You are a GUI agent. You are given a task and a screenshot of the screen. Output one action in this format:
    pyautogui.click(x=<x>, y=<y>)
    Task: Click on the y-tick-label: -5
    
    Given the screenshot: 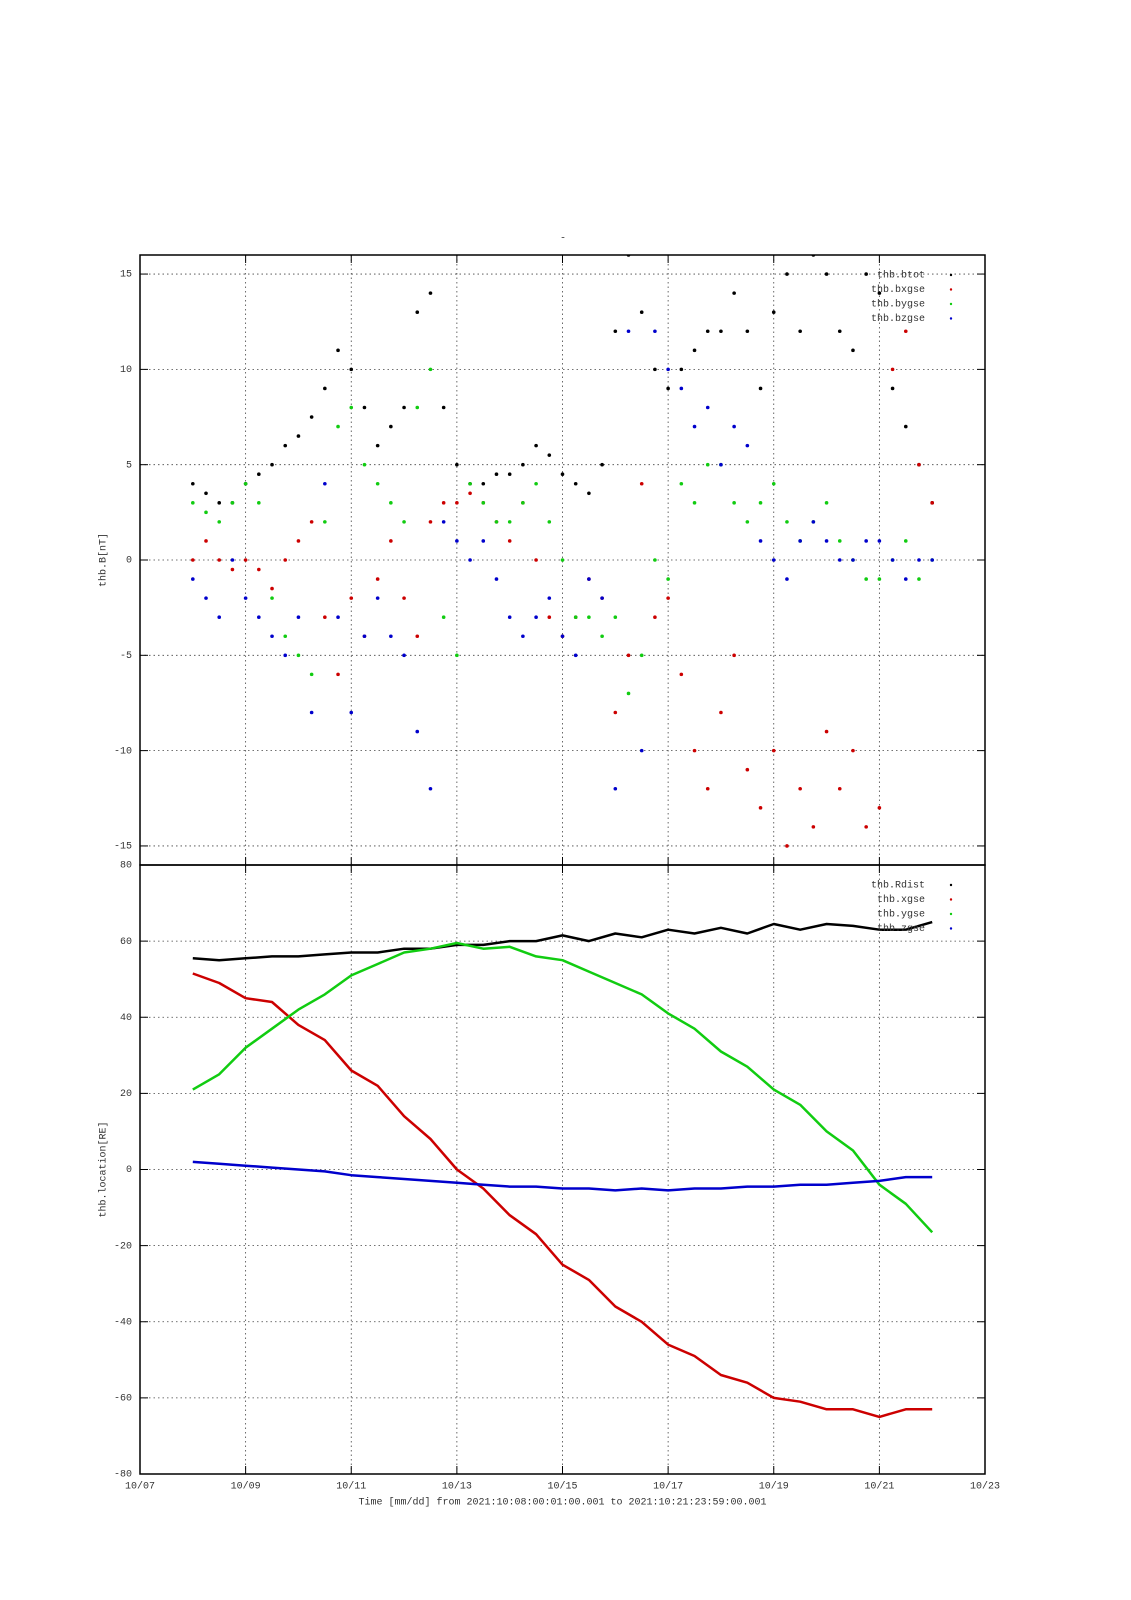 What is the action you would take?
    pyautogui.click(x=126, y=656)
    